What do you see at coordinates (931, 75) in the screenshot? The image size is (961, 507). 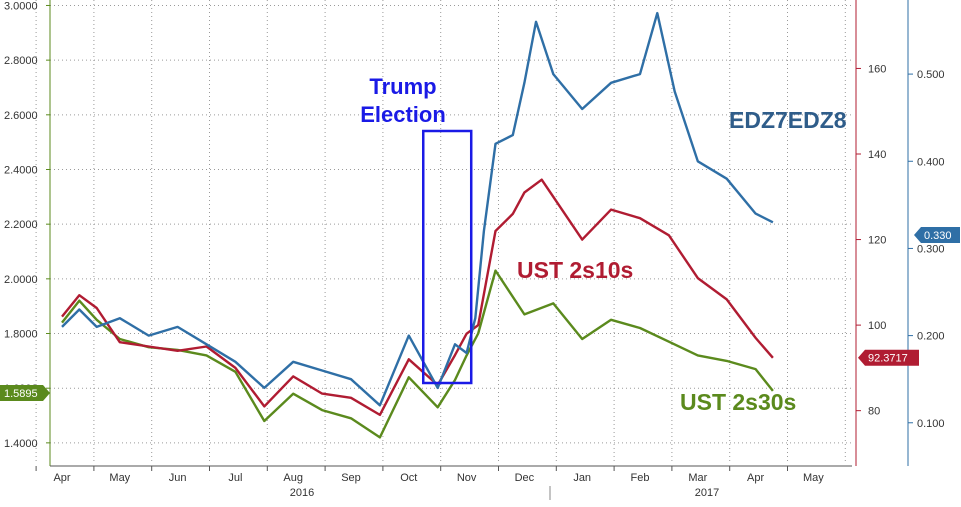 I see `right2-tick-label: 0.500` at bounding box center [931, 75].